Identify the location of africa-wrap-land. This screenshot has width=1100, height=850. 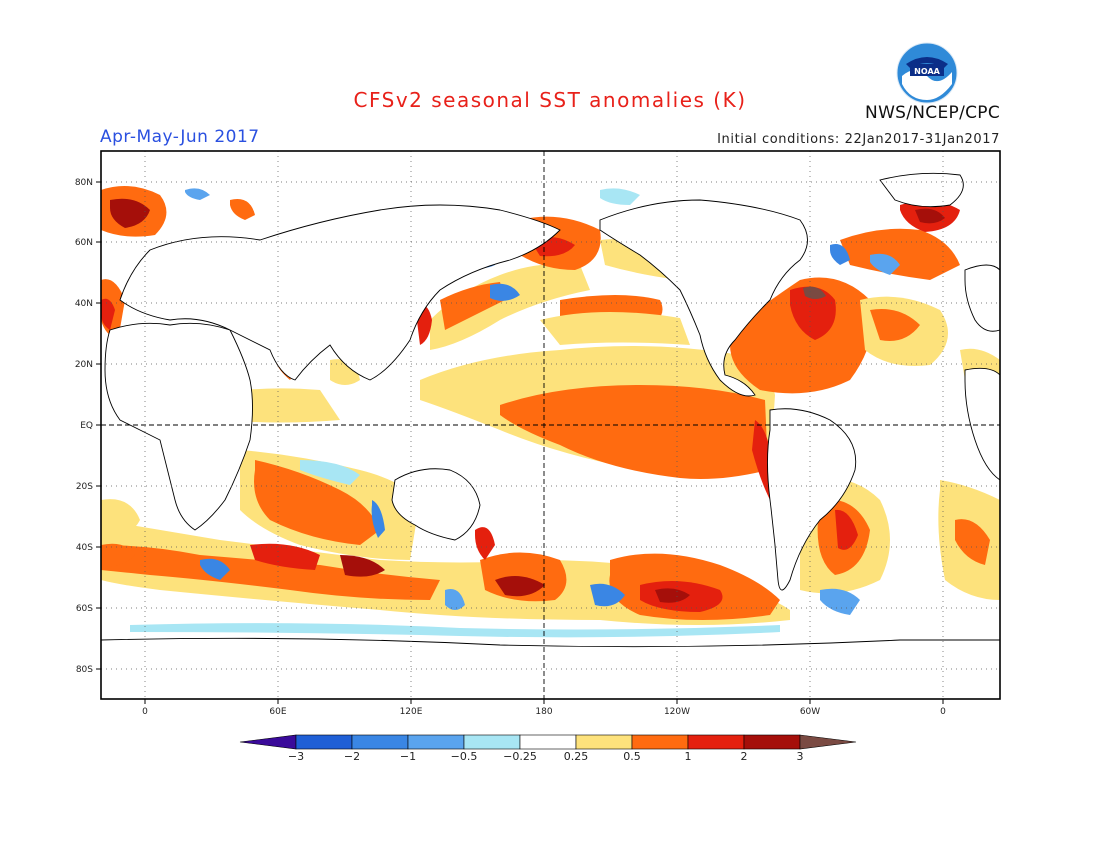
(982, 424).